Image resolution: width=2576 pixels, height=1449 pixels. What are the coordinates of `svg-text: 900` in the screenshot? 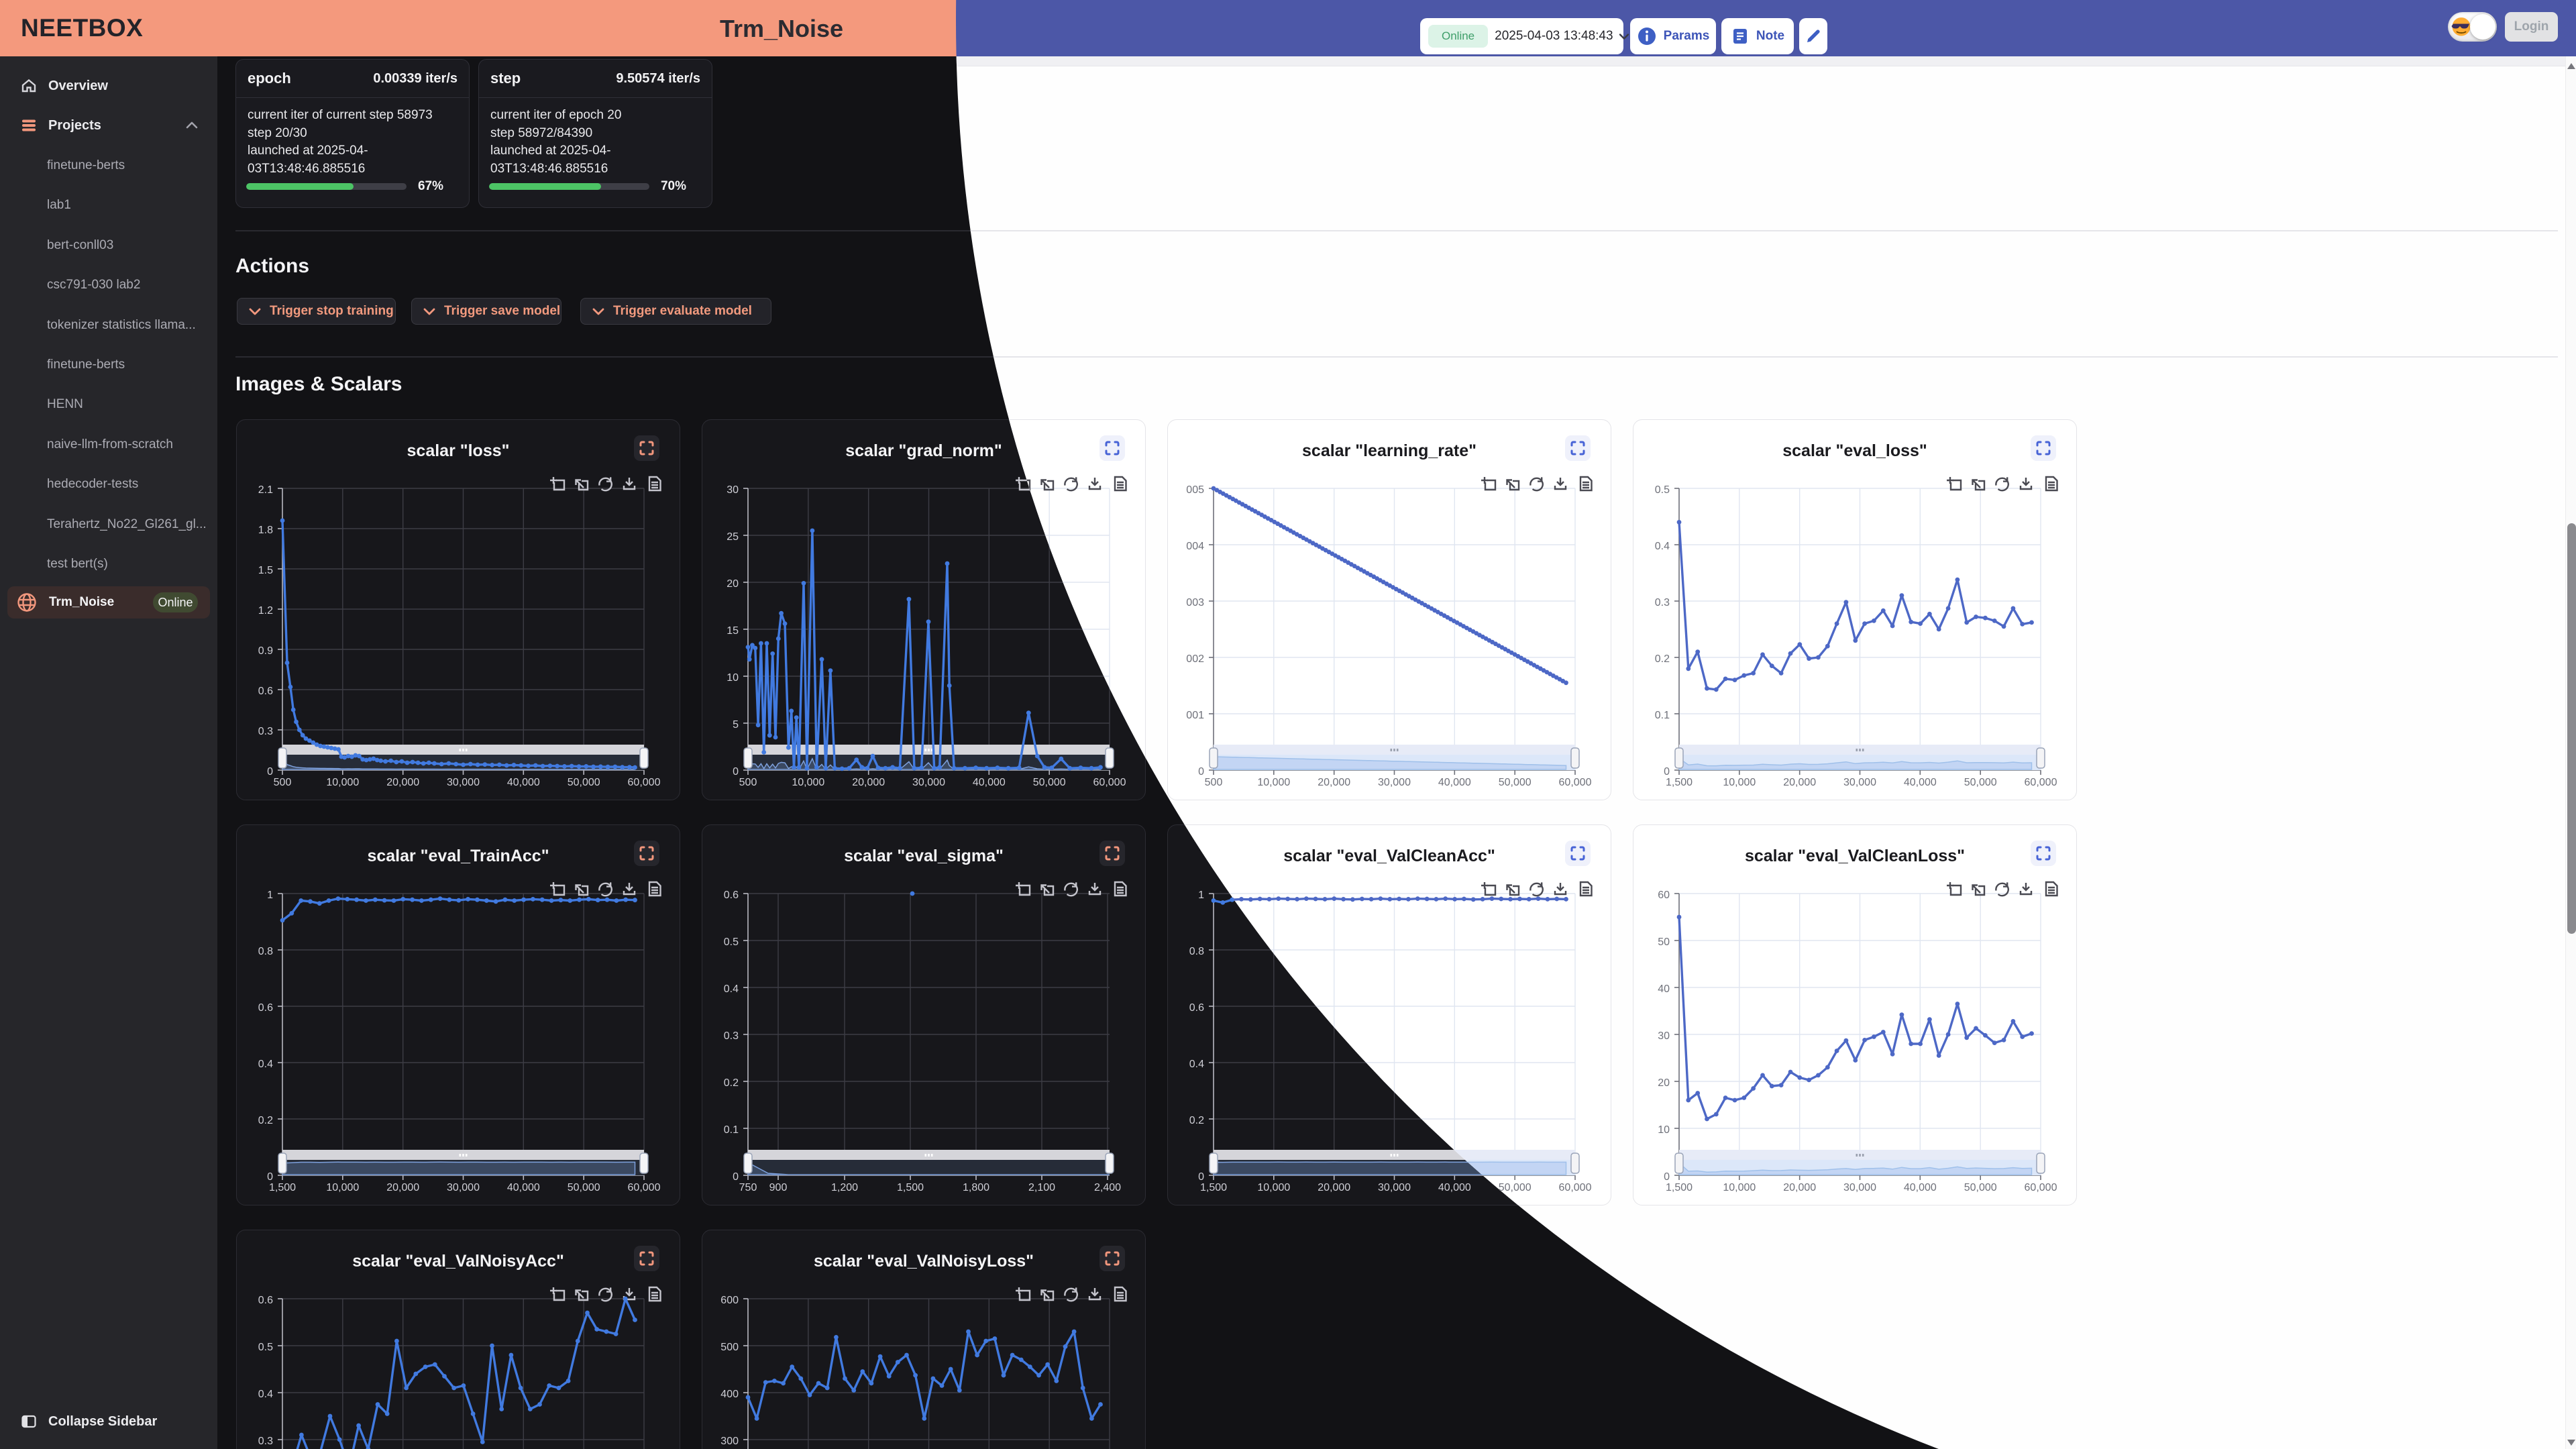 It's located at (778, 1187).